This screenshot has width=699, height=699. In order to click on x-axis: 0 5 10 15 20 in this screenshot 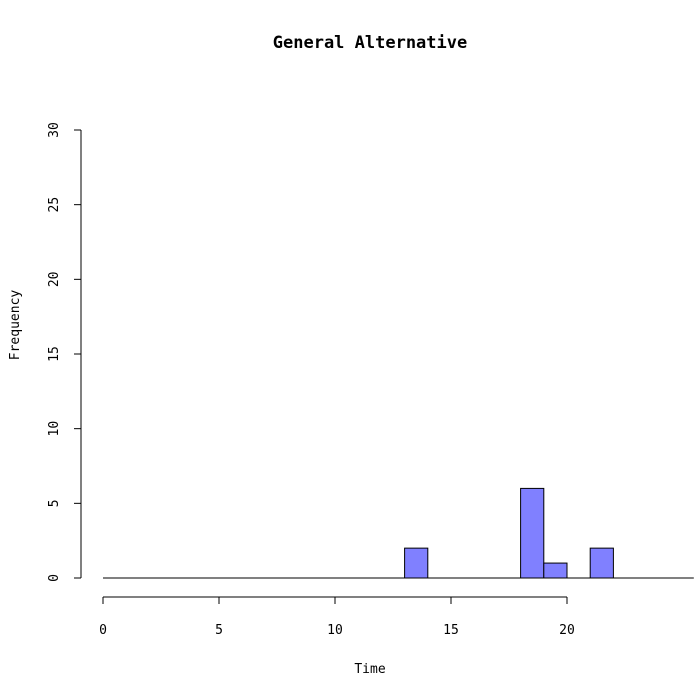, I will do `click(337, 617)`.